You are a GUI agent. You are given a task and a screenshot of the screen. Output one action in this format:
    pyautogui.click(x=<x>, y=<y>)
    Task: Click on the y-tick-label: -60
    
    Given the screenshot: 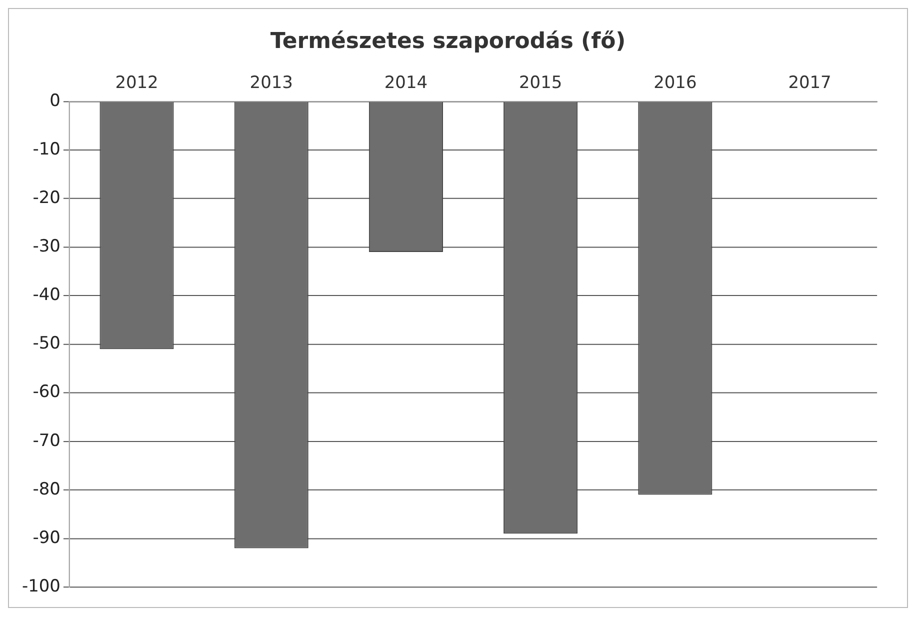 What is the action you would take?
    pyautogui.click(x=46, y=391)
    